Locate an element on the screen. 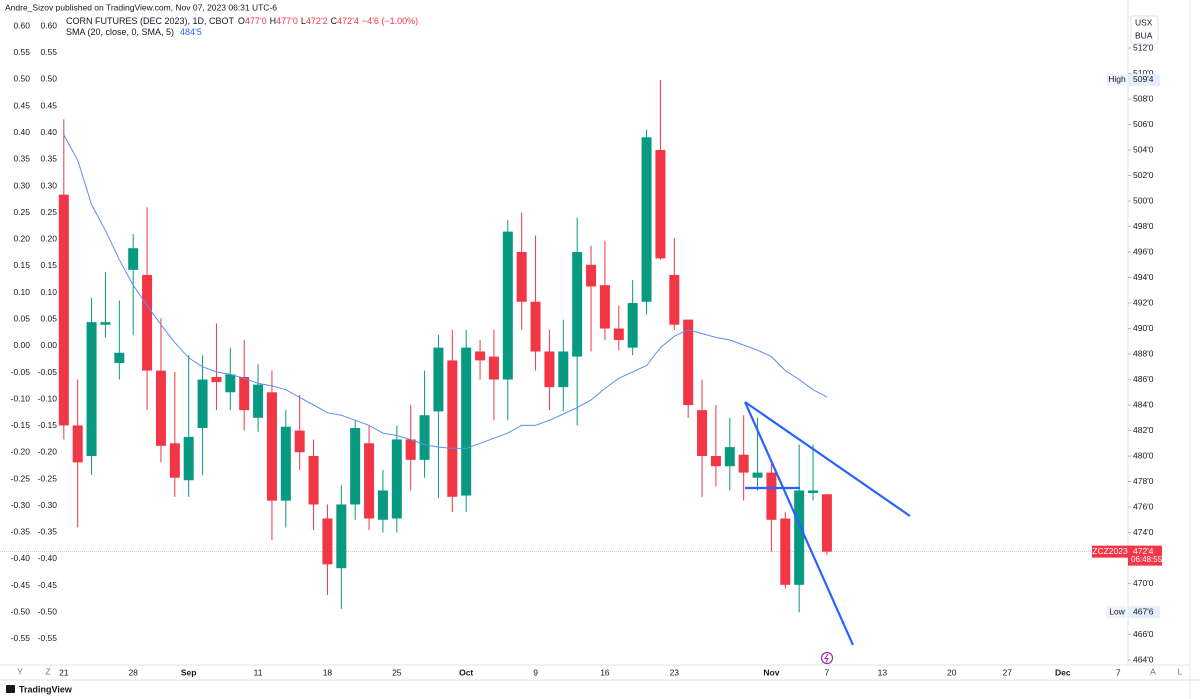  left-tick-label: -0.45 is located at coordinates (21, 585).